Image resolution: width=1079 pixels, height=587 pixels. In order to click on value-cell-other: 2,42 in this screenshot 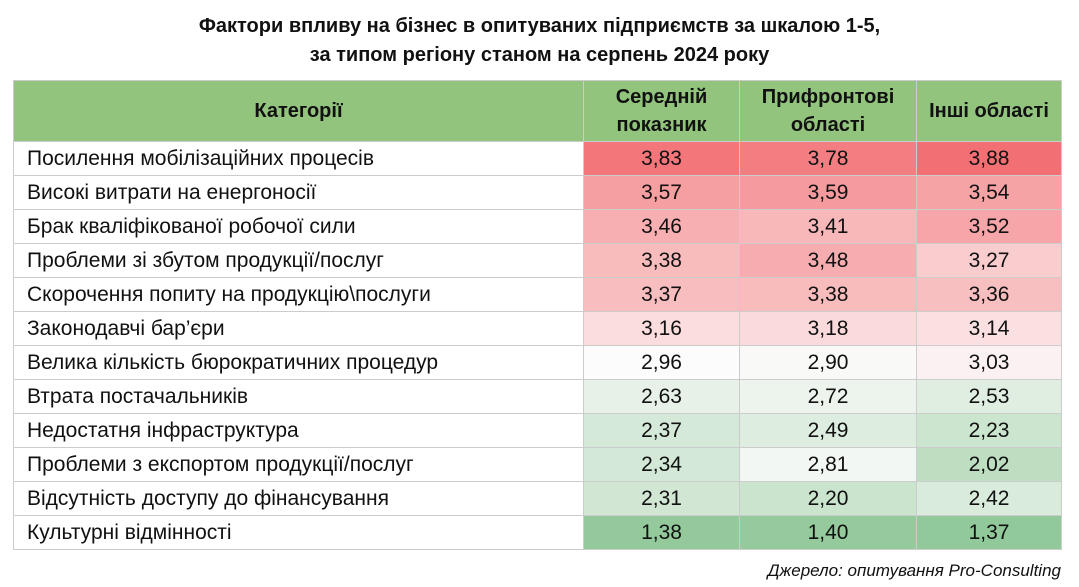, I will do `click(989, 498)`.